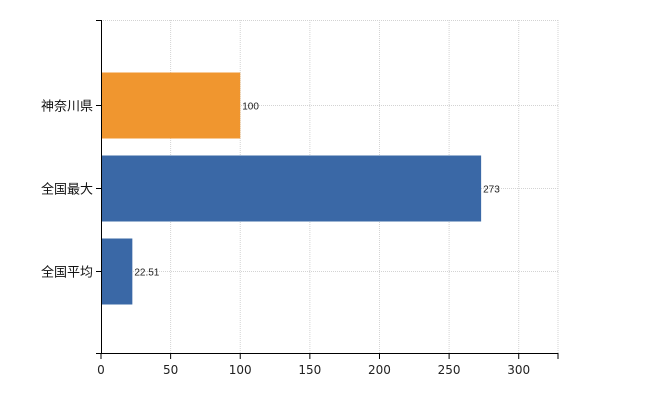 The height and width of the screenshot is (400, 650). What do you see at coordinates (67, 273) in the screenshot?
I see `category-label: 全国平均` at bounding box center [67, 273].